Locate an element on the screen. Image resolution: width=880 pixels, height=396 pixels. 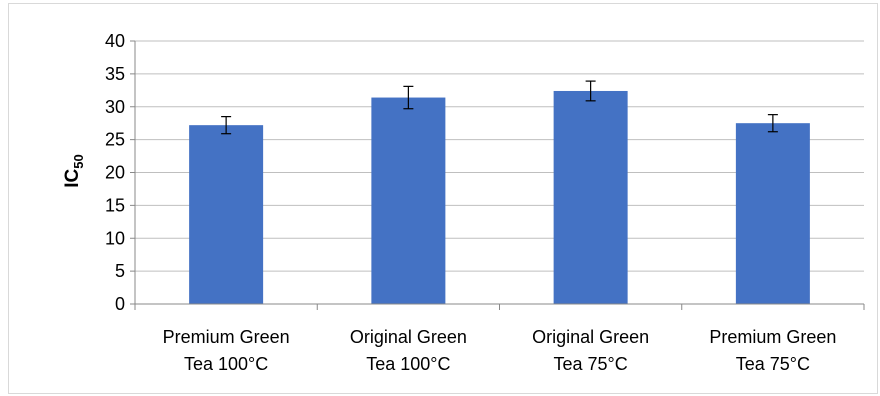
y-tick-label: 0 is located at coordinates (120, 304).